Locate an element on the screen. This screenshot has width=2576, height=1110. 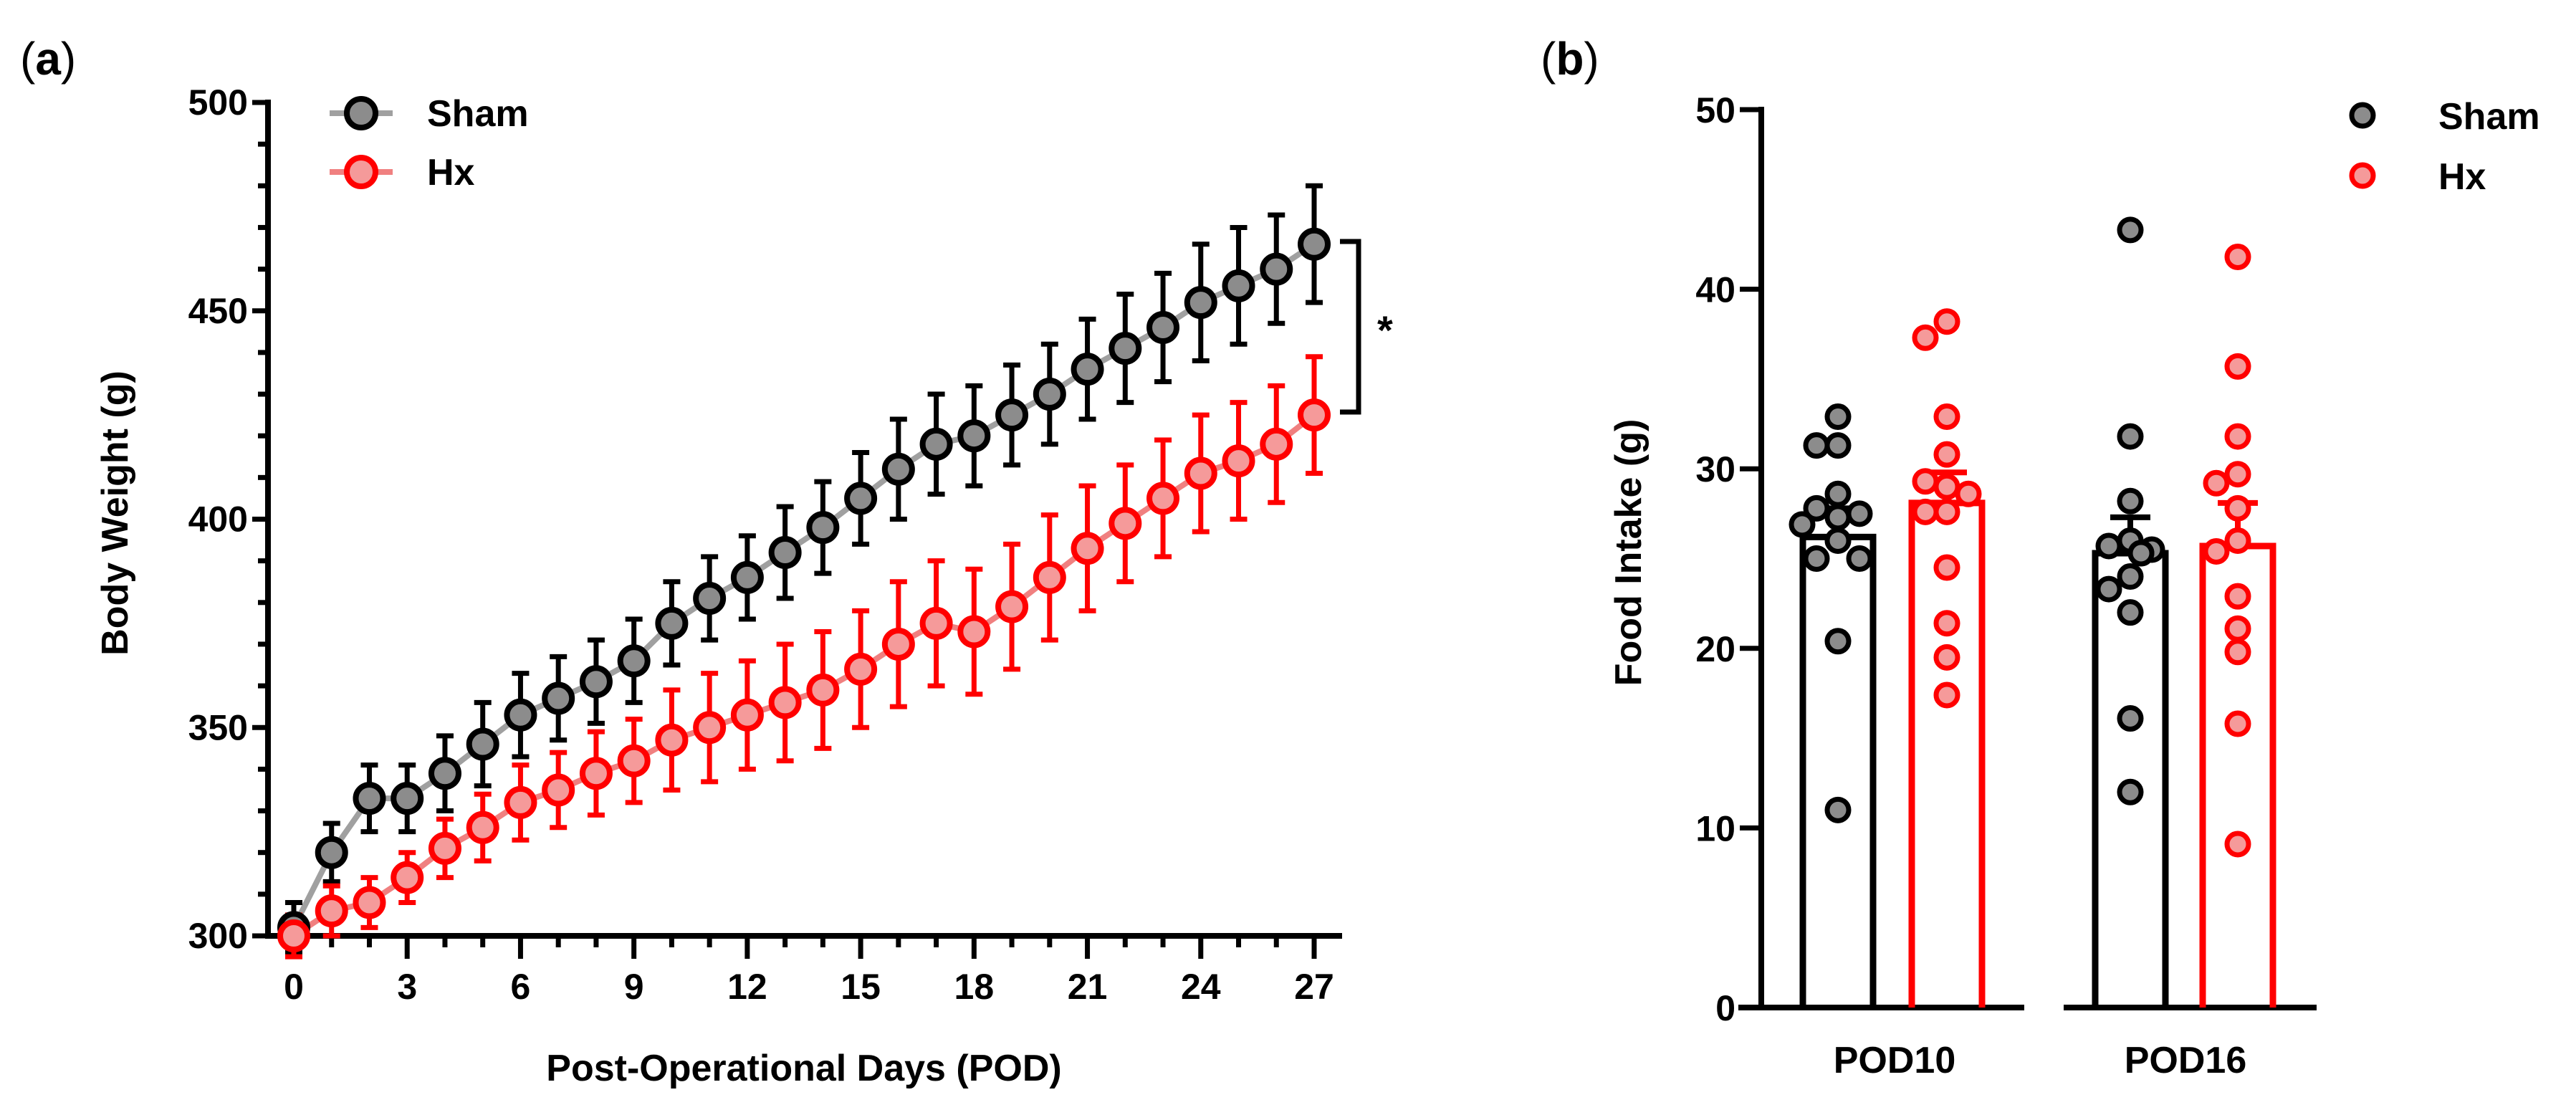
y-tick-label-b: 0 is located at coordinates (1725, 1008).